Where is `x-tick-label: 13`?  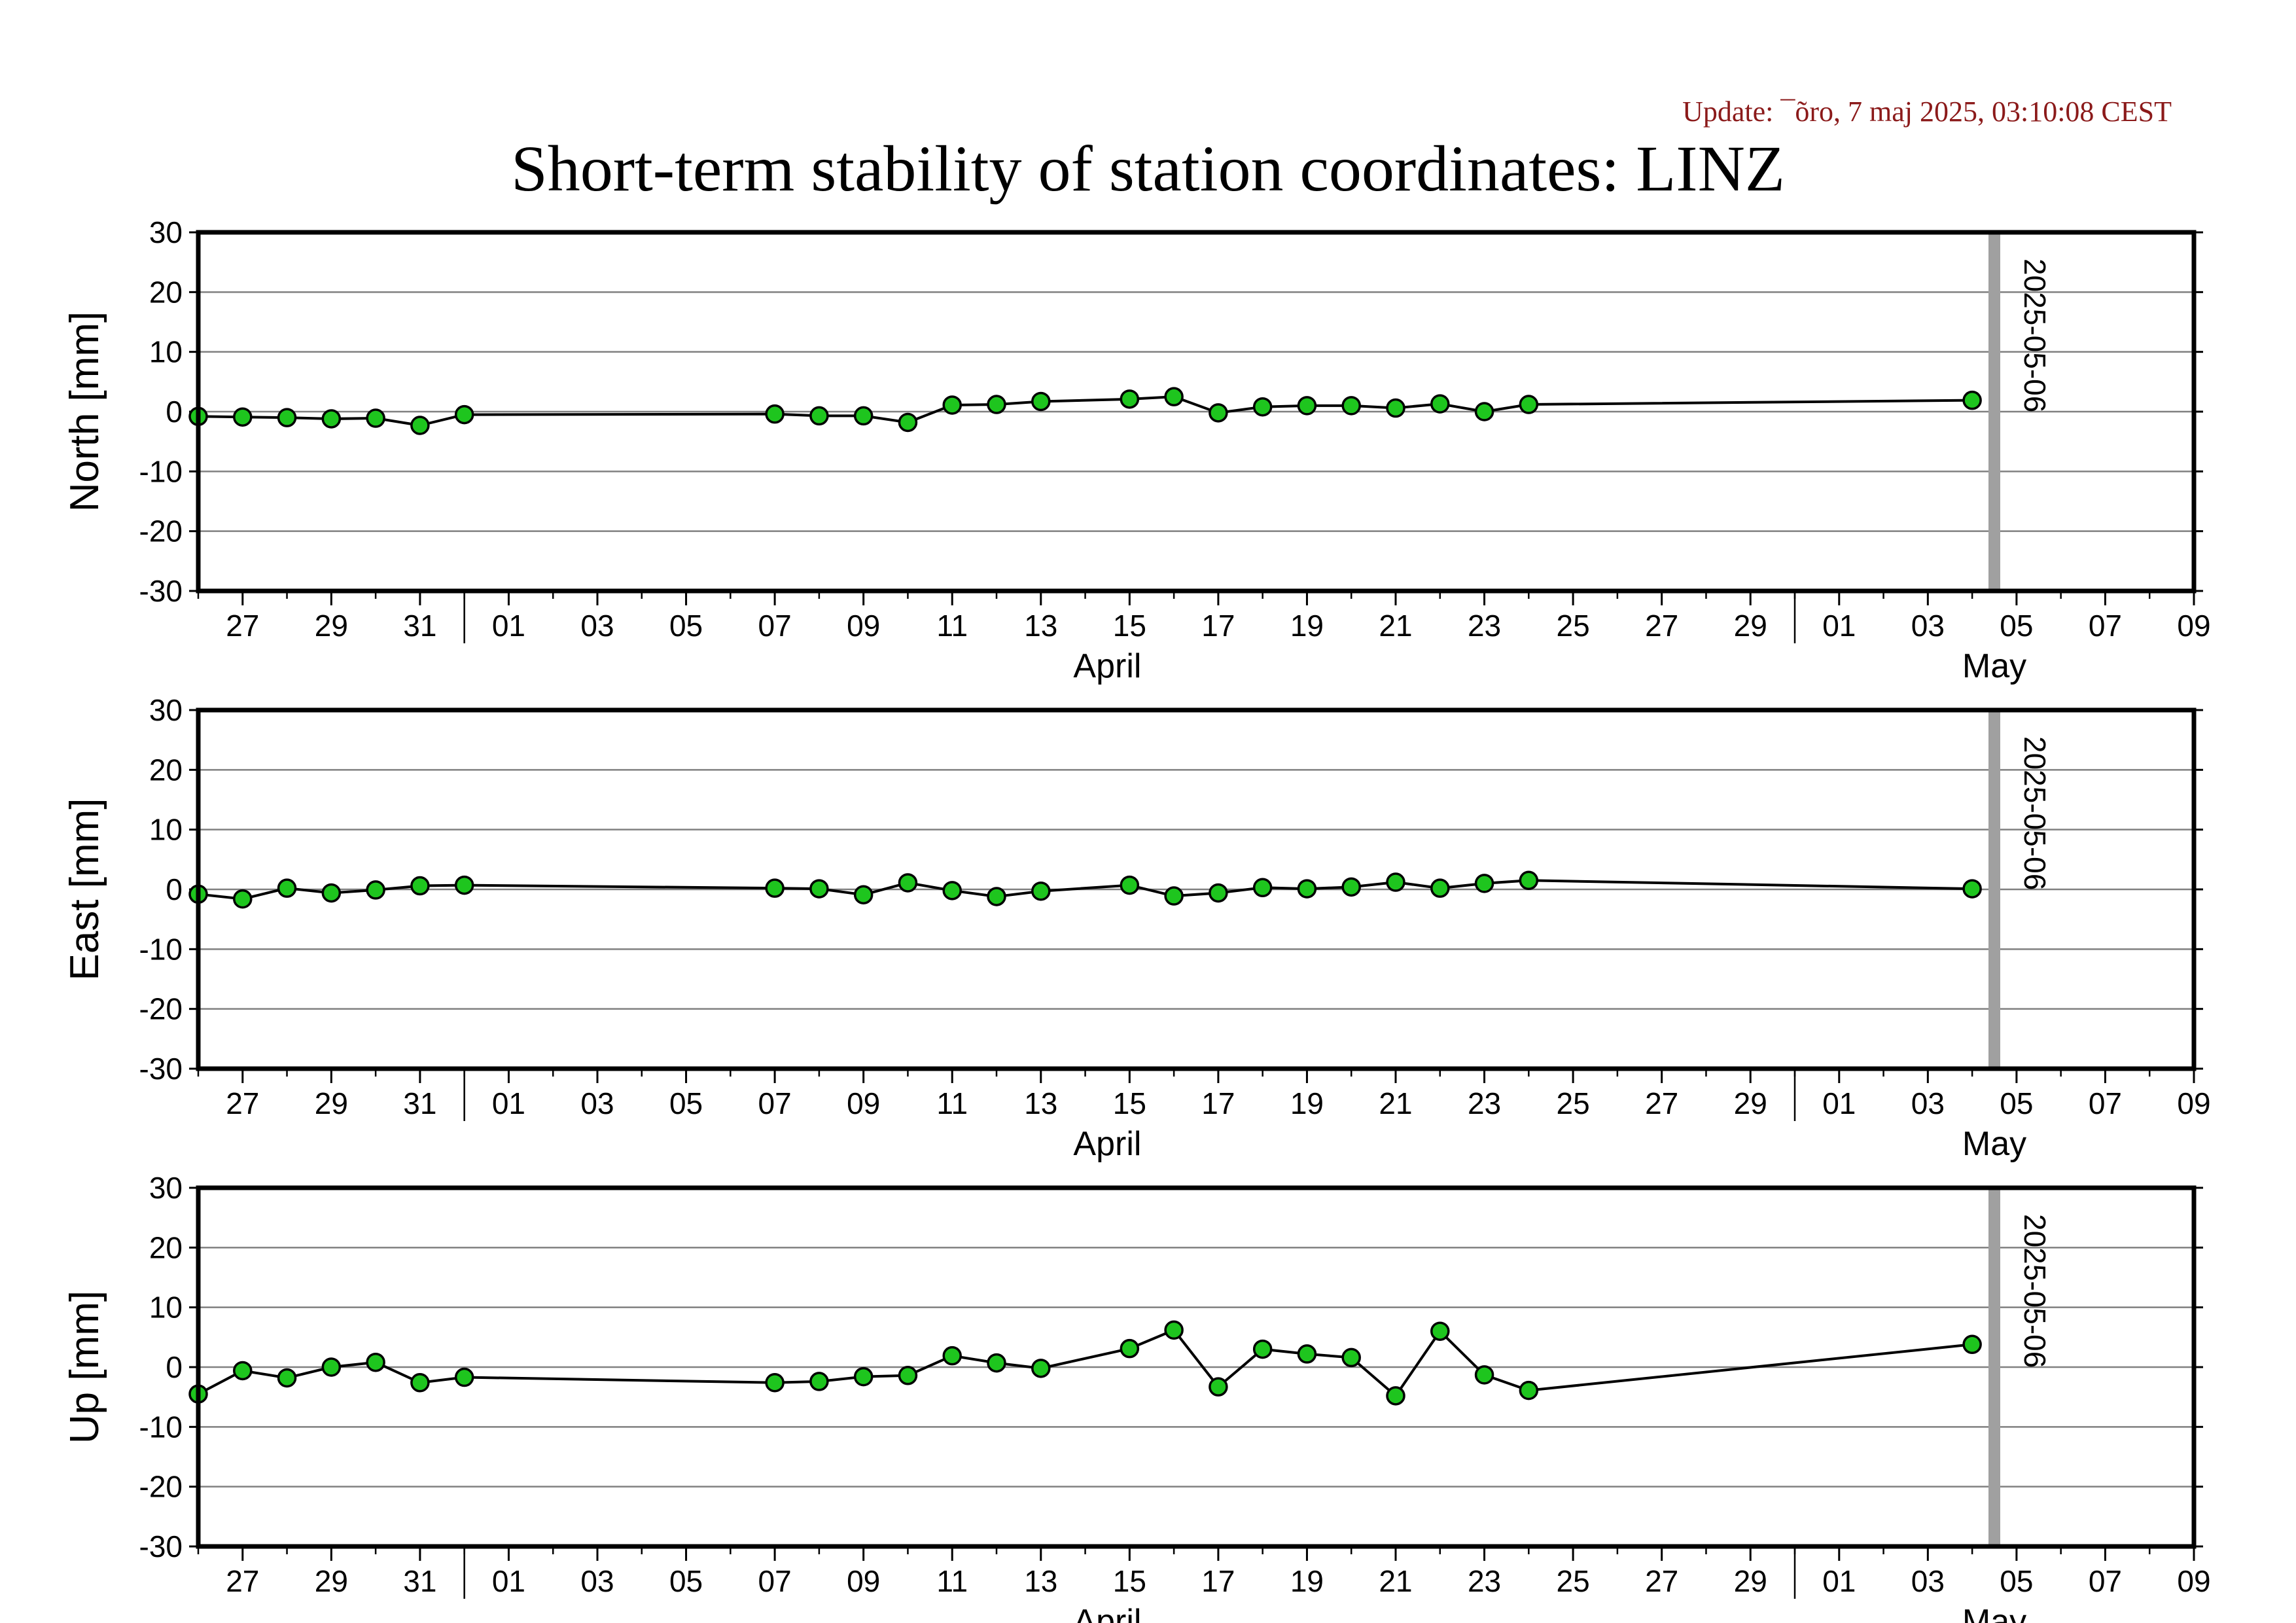
x-tick-label: 13 is located at coordinates (1040, 1103).